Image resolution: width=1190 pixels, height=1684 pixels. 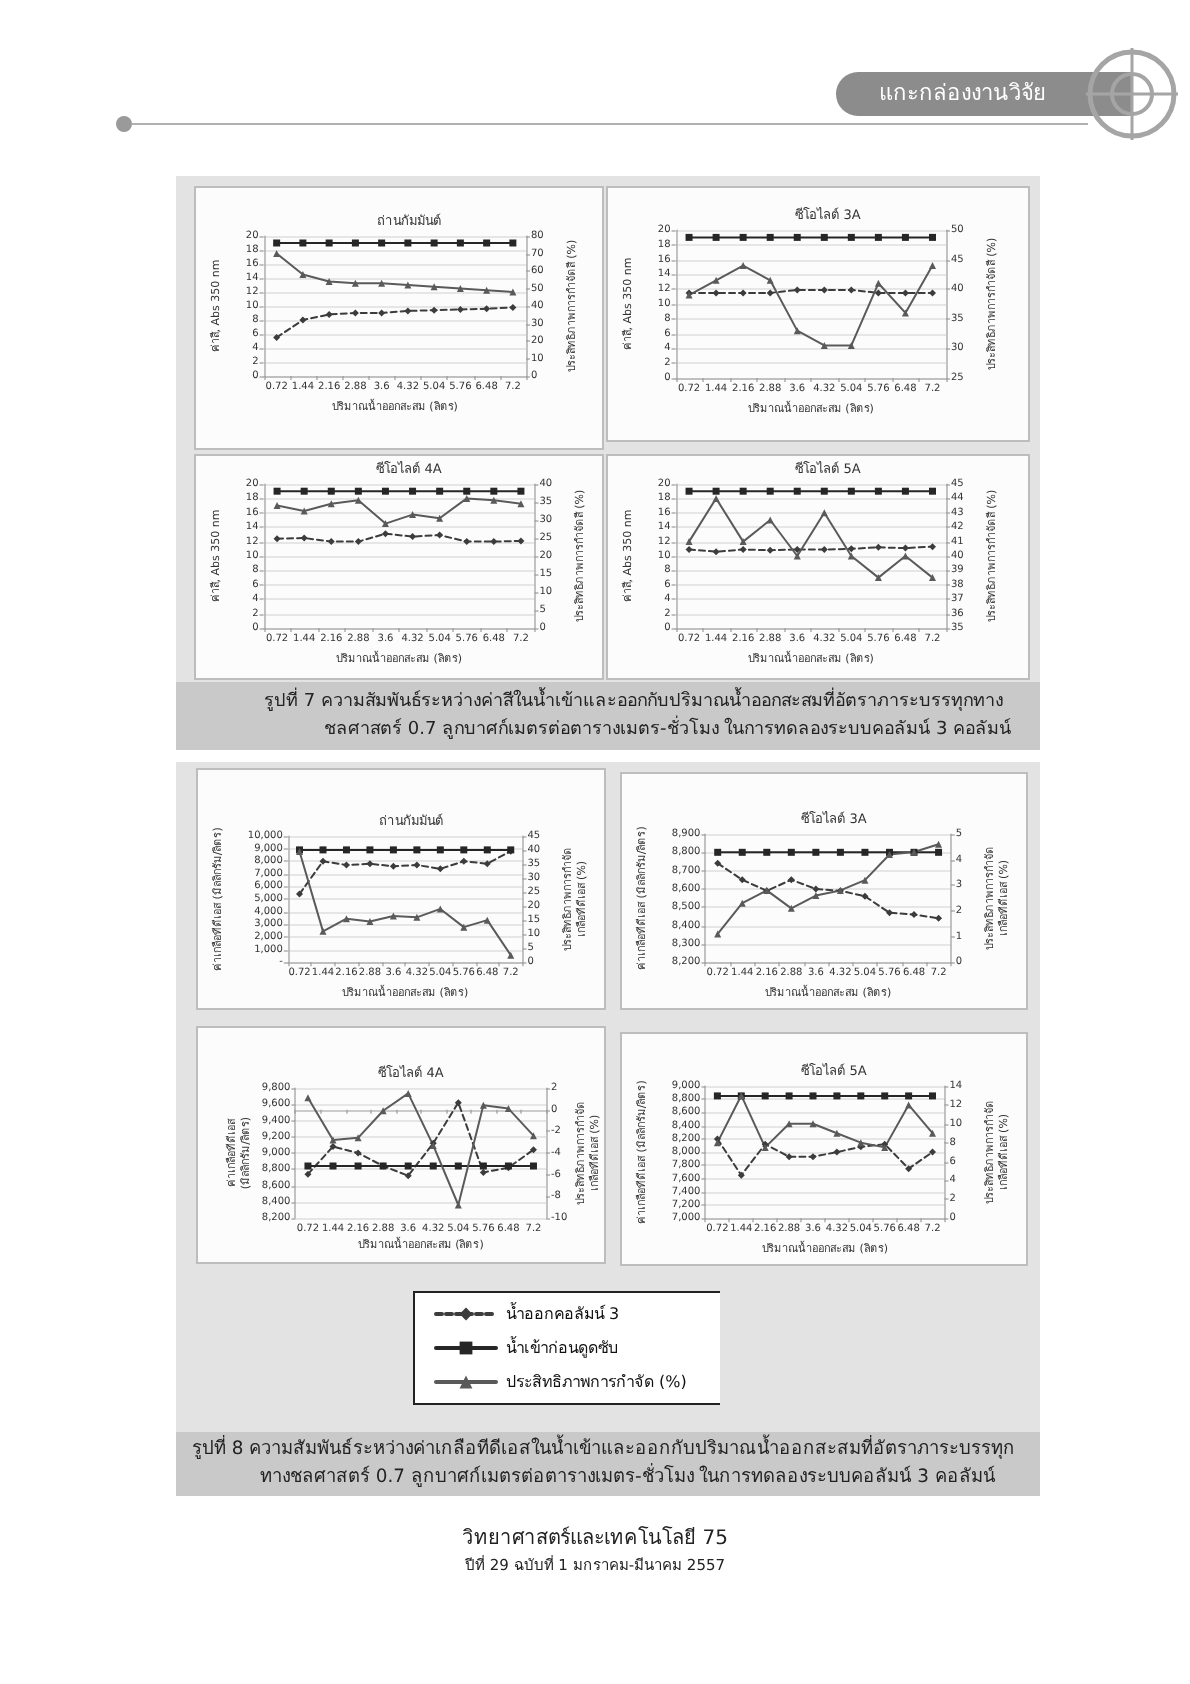 What do you see at coordinates (595, 1540) in the screenshot?
I see `text: วิทยาศาสตร์และเทคโนโลยี 75` at bounding box center [595, 1540].